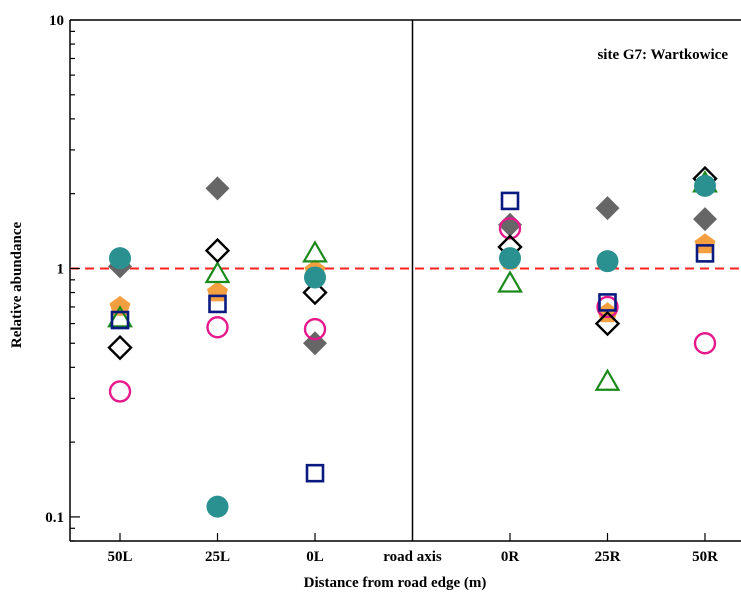 The width and height of the screenshot is (741, 592). I want to click on y-tick-label: 10, so click(56, 21).